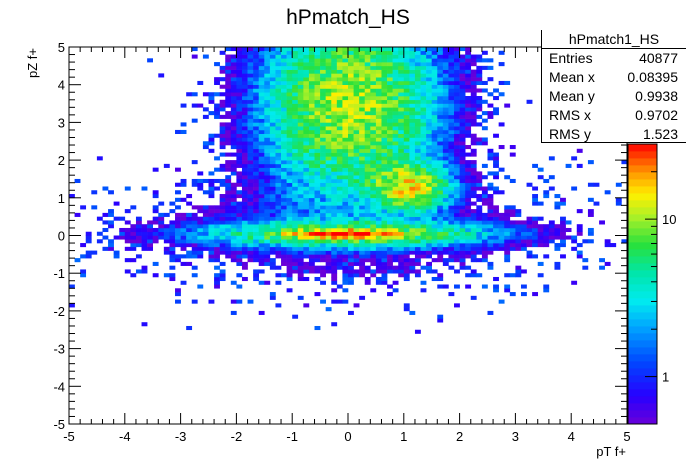 The width and height of the screenshot is (696, 472). I want to click on y-tick-label: 1, so click(61, 198).